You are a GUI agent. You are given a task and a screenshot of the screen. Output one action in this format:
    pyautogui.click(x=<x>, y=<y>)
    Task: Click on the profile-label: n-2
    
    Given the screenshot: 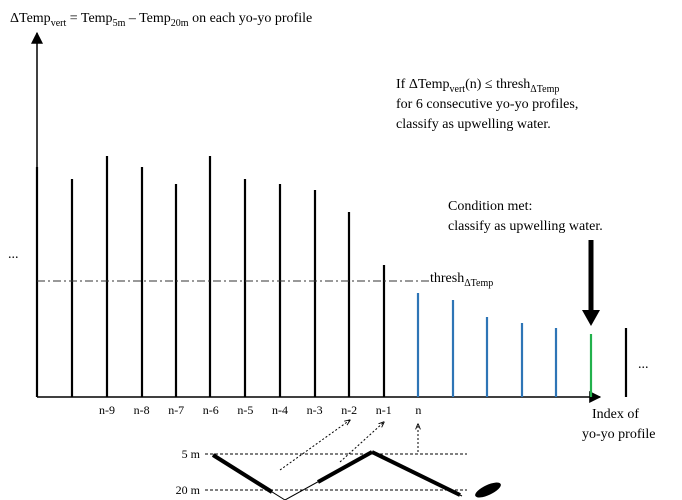 What is the action you would take?
    pyautogui.click(x=349, y=410)
    